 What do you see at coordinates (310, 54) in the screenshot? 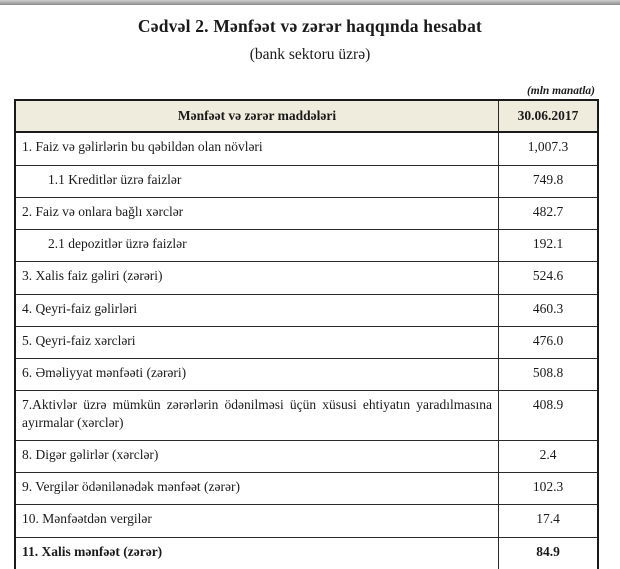
I see `page-subtitle: (bank sektoru üzrə)` at bounding box center [310, 54].